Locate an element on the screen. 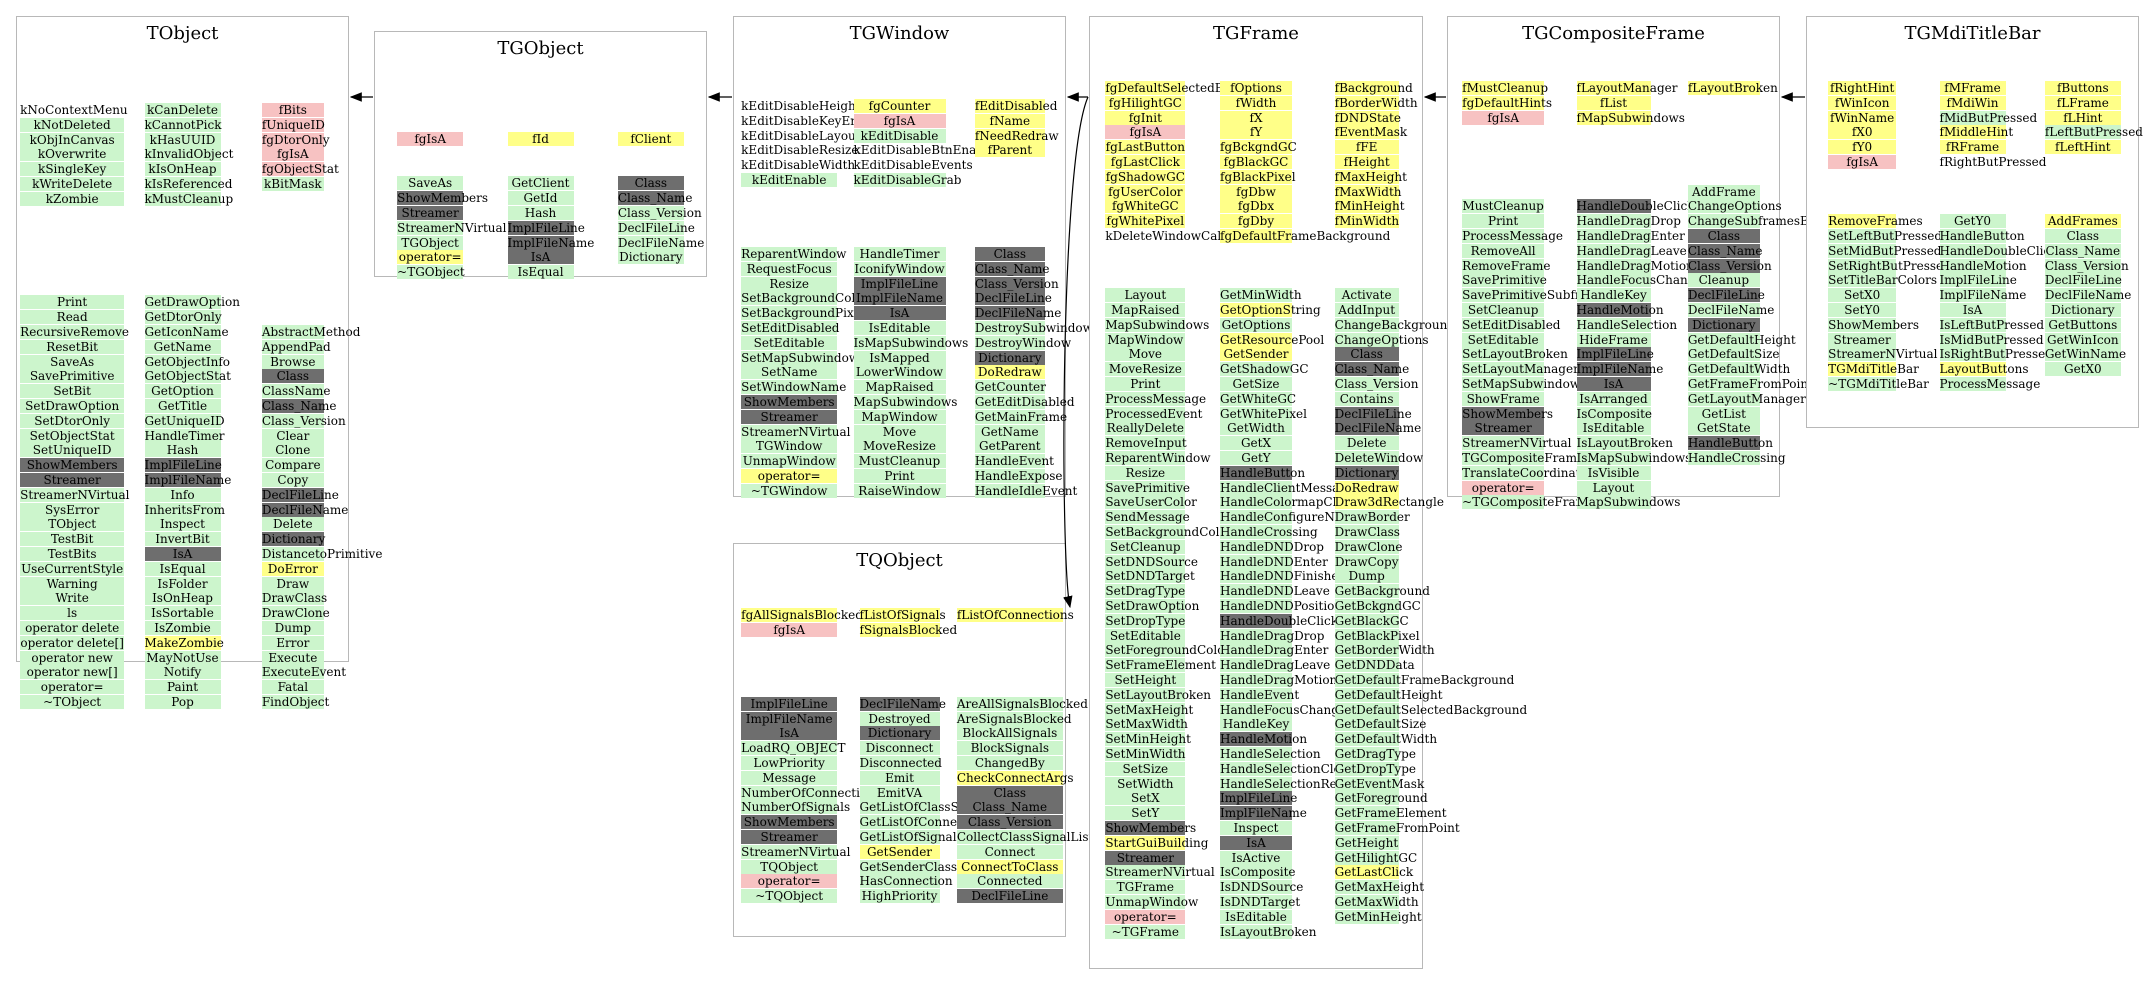 The height and width of the screenshot is (995, 2152). member-item: fgWhitePixel is located at coordinates (1145, 221).